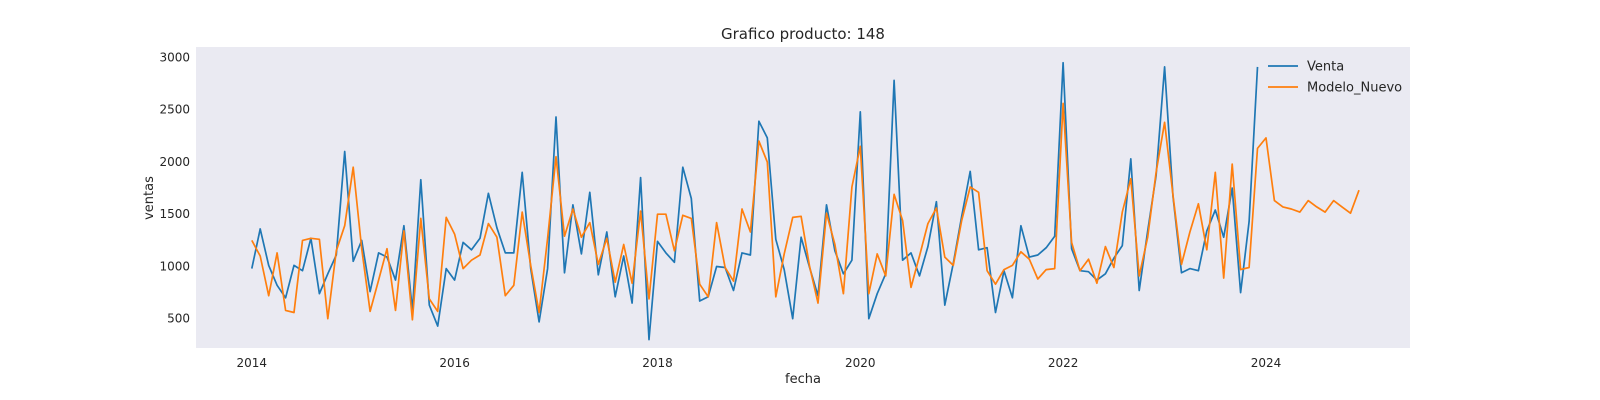 The width and height of the screenshot is (1600, 400). I want to click on legend-label: Venta, so click(1325, 67).